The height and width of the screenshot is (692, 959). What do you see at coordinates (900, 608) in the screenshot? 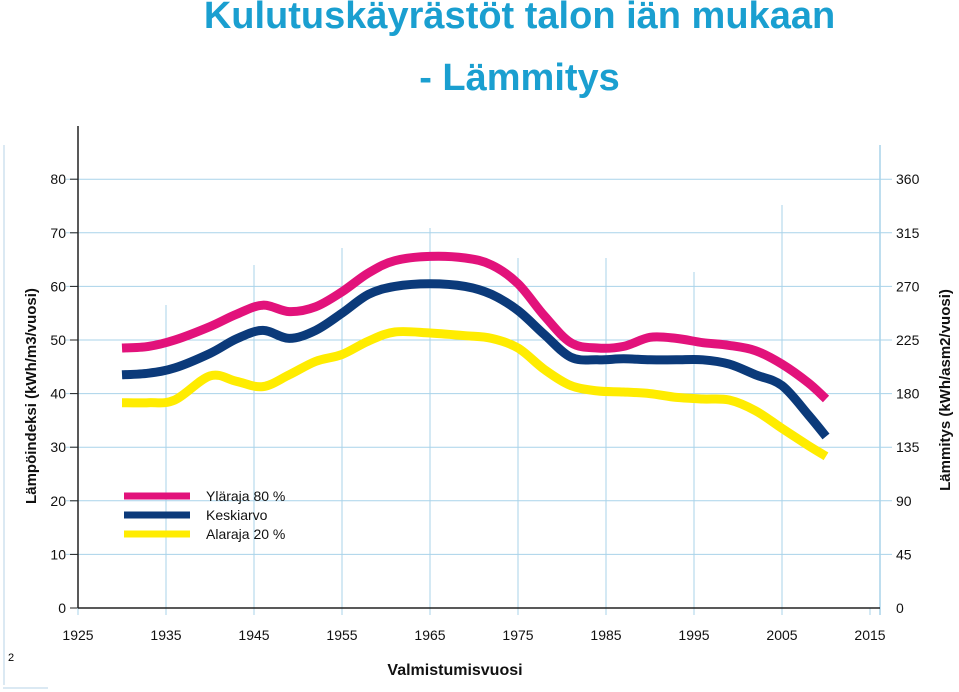
I see `y-tick-label-right: 0` at bounding box center [900, 608].